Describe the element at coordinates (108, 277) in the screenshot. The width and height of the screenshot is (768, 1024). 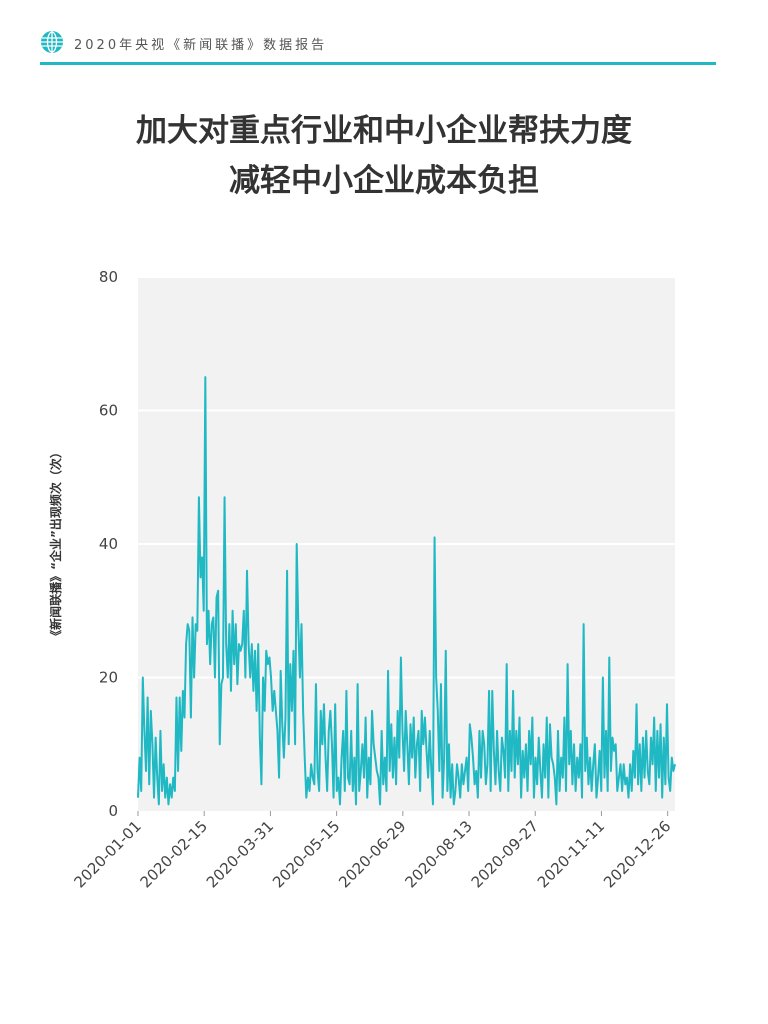
I see `y-tick-label: 80` at that location.